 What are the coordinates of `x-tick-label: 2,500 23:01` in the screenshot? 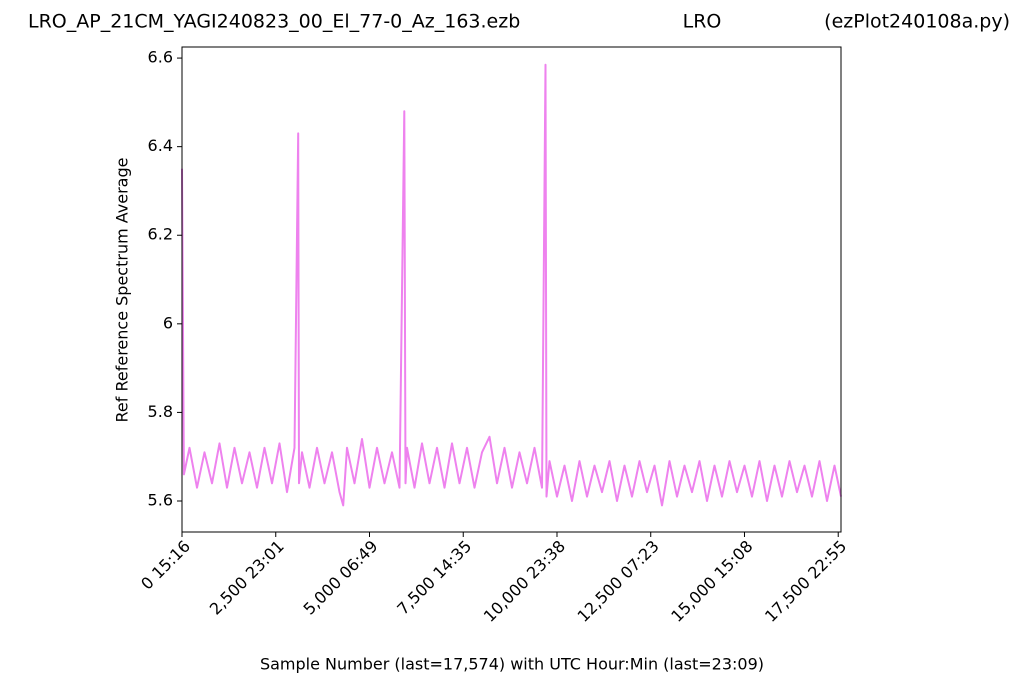 It's located at (247, 578).